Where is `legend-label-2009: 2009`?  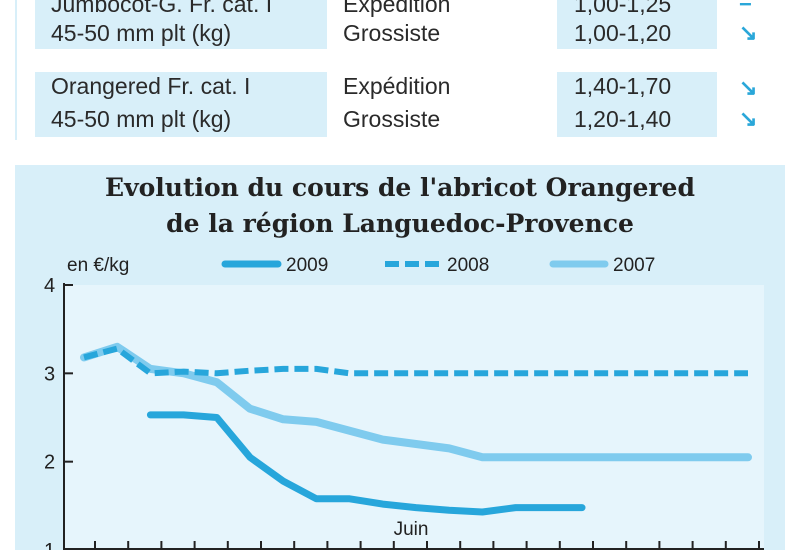 legend-label-2009: 2009 is located at coordinates (307, 265).